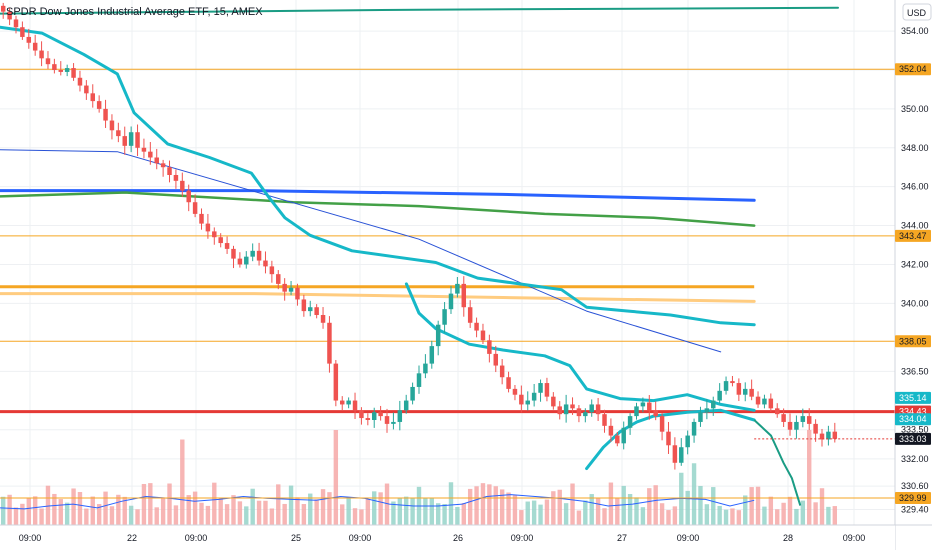 The width and height of the screenshot is (932, 550). Describe the element at coordinates (378, 195) in the screenshot. I see `indicator-line-blue` at that location.